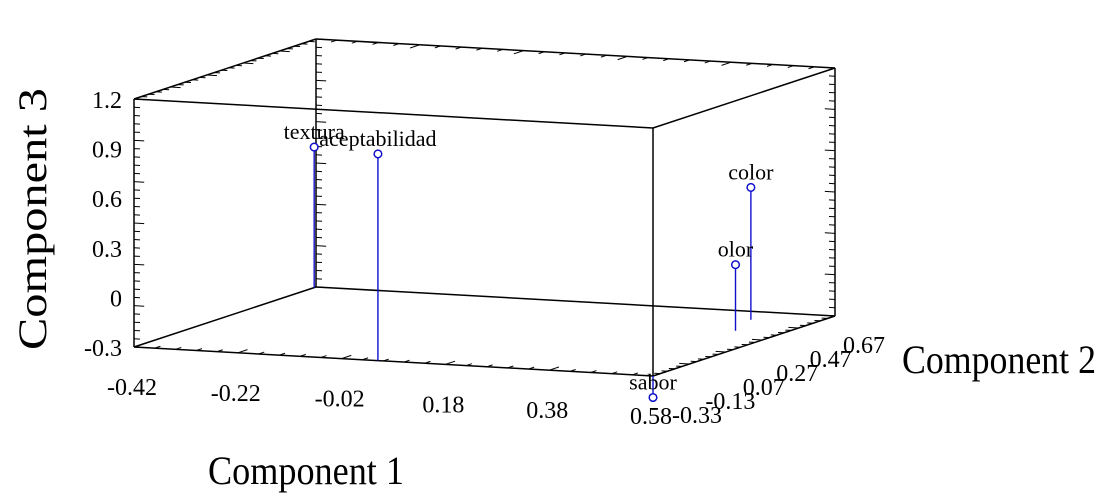 Image resolution: width=1109 pixels, height=495 pixels. Describe the element at coordinates (107, 101) in the screenshot. I see `z-tick-label: 1.2` at that location.